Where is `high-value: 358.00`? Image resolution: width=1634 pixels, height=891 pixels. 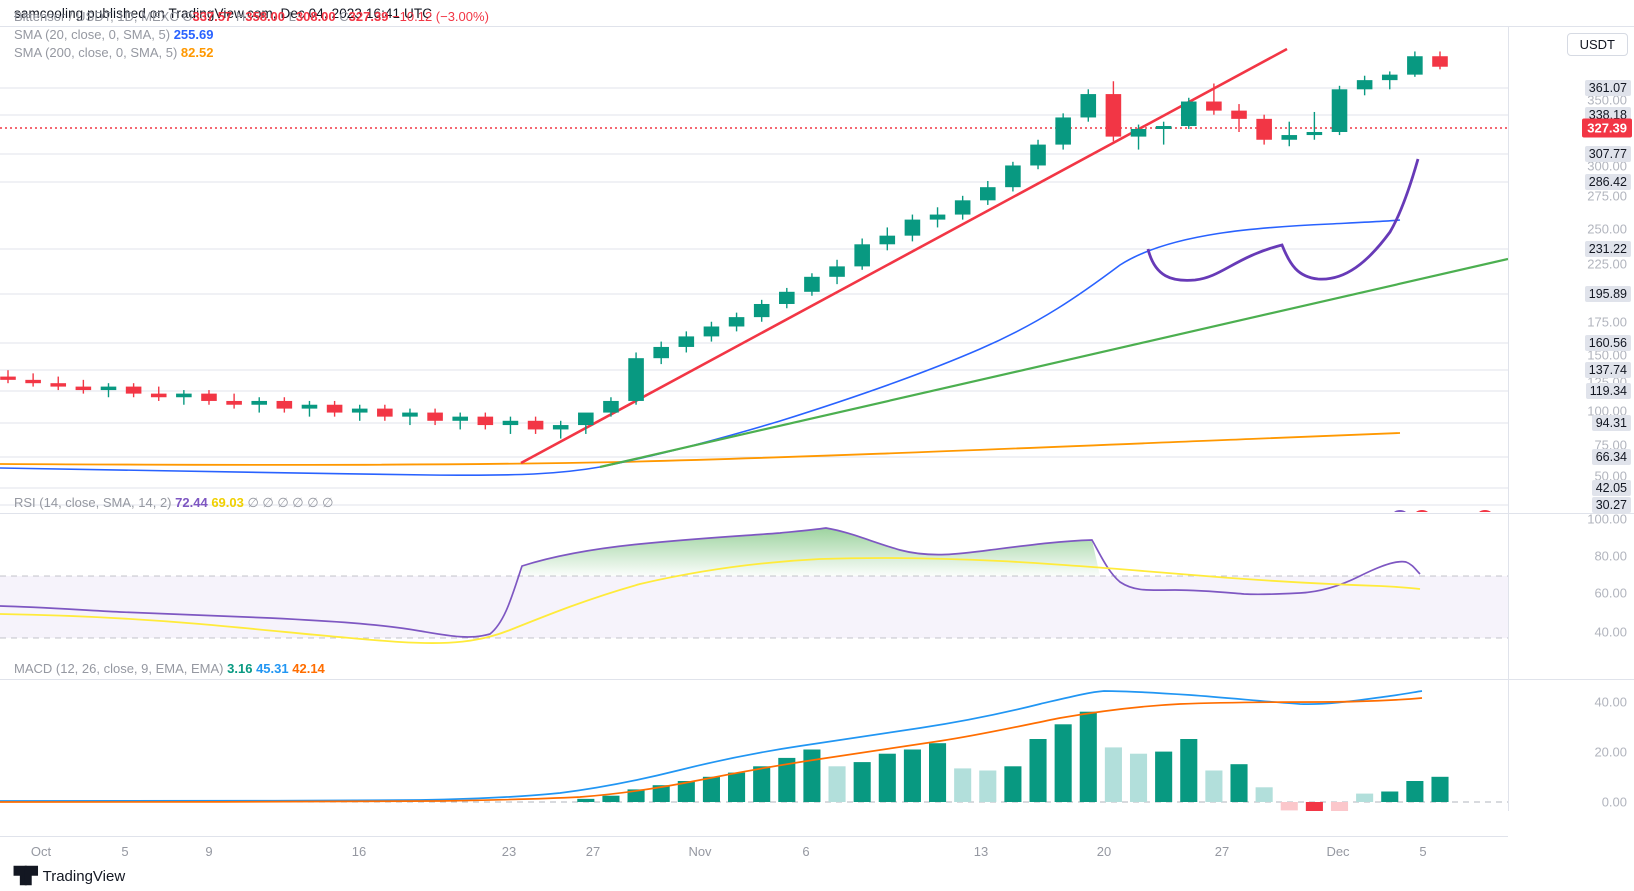 high-value: 358.00 is located at coordinates (265, 16).